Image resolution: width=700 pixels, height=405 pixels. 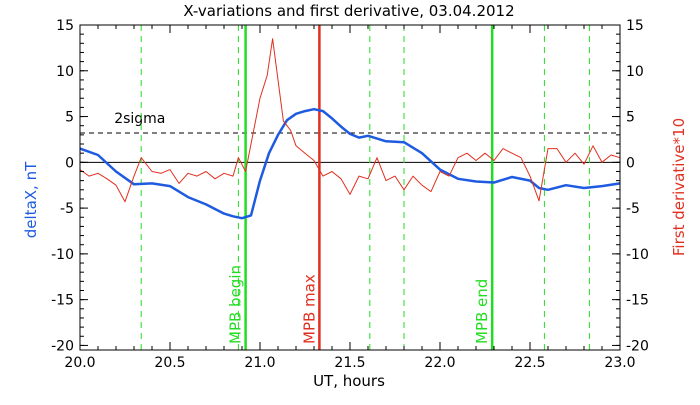 What do you see at coordinates (637, 301) in the screenshot?
I see `y-tick-label-right: -15` at bounding box center [637, 301].